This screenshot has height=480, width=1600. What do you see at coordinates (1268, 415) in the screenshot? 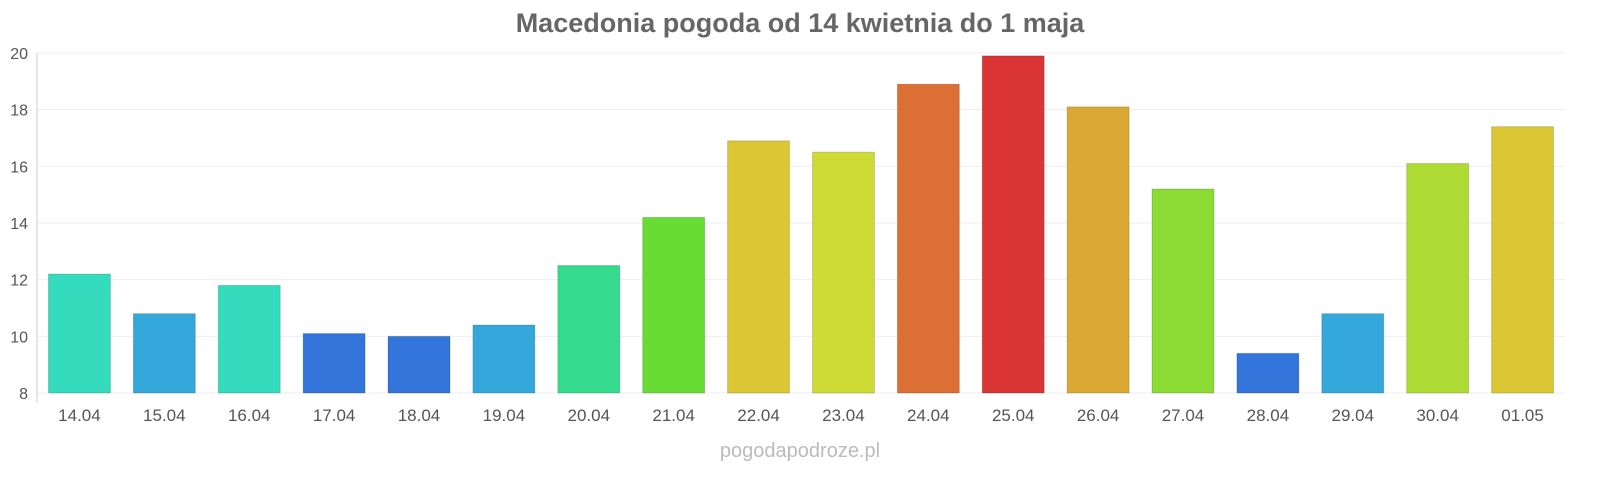
I see `x-tick-label: 28.04` at bounding box center [1268, 415].